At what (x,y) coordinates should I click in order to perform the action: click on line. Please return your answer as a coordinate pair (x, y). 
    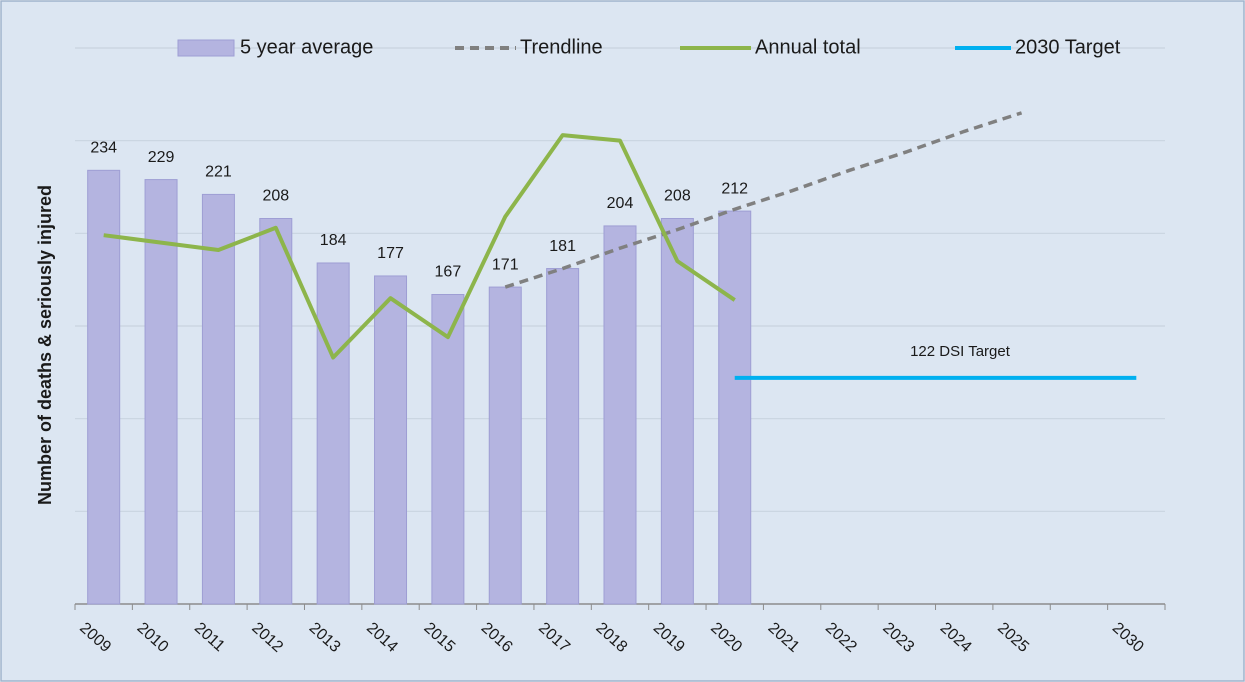
    Looking at the image, I should click on (763, 200).